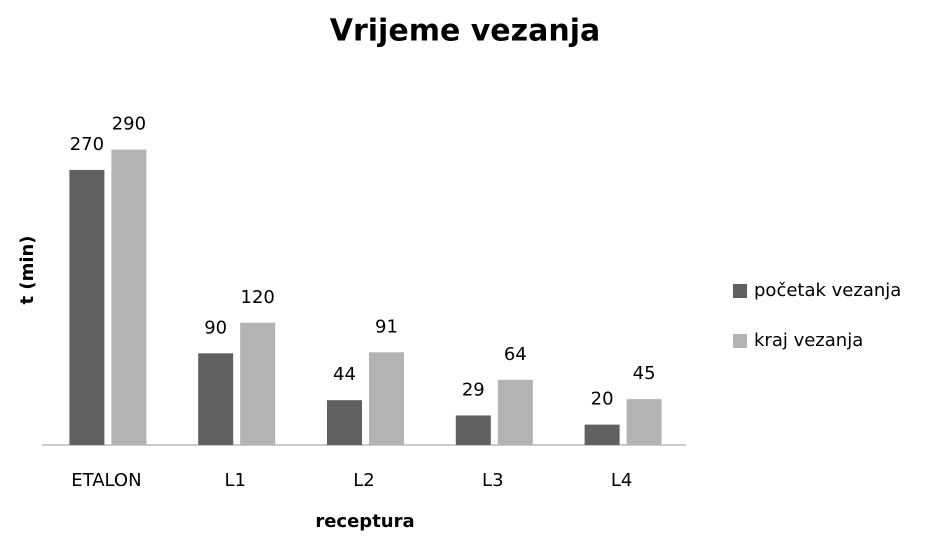  I want to click on y-axis-label: t (min), so click(27, 269).